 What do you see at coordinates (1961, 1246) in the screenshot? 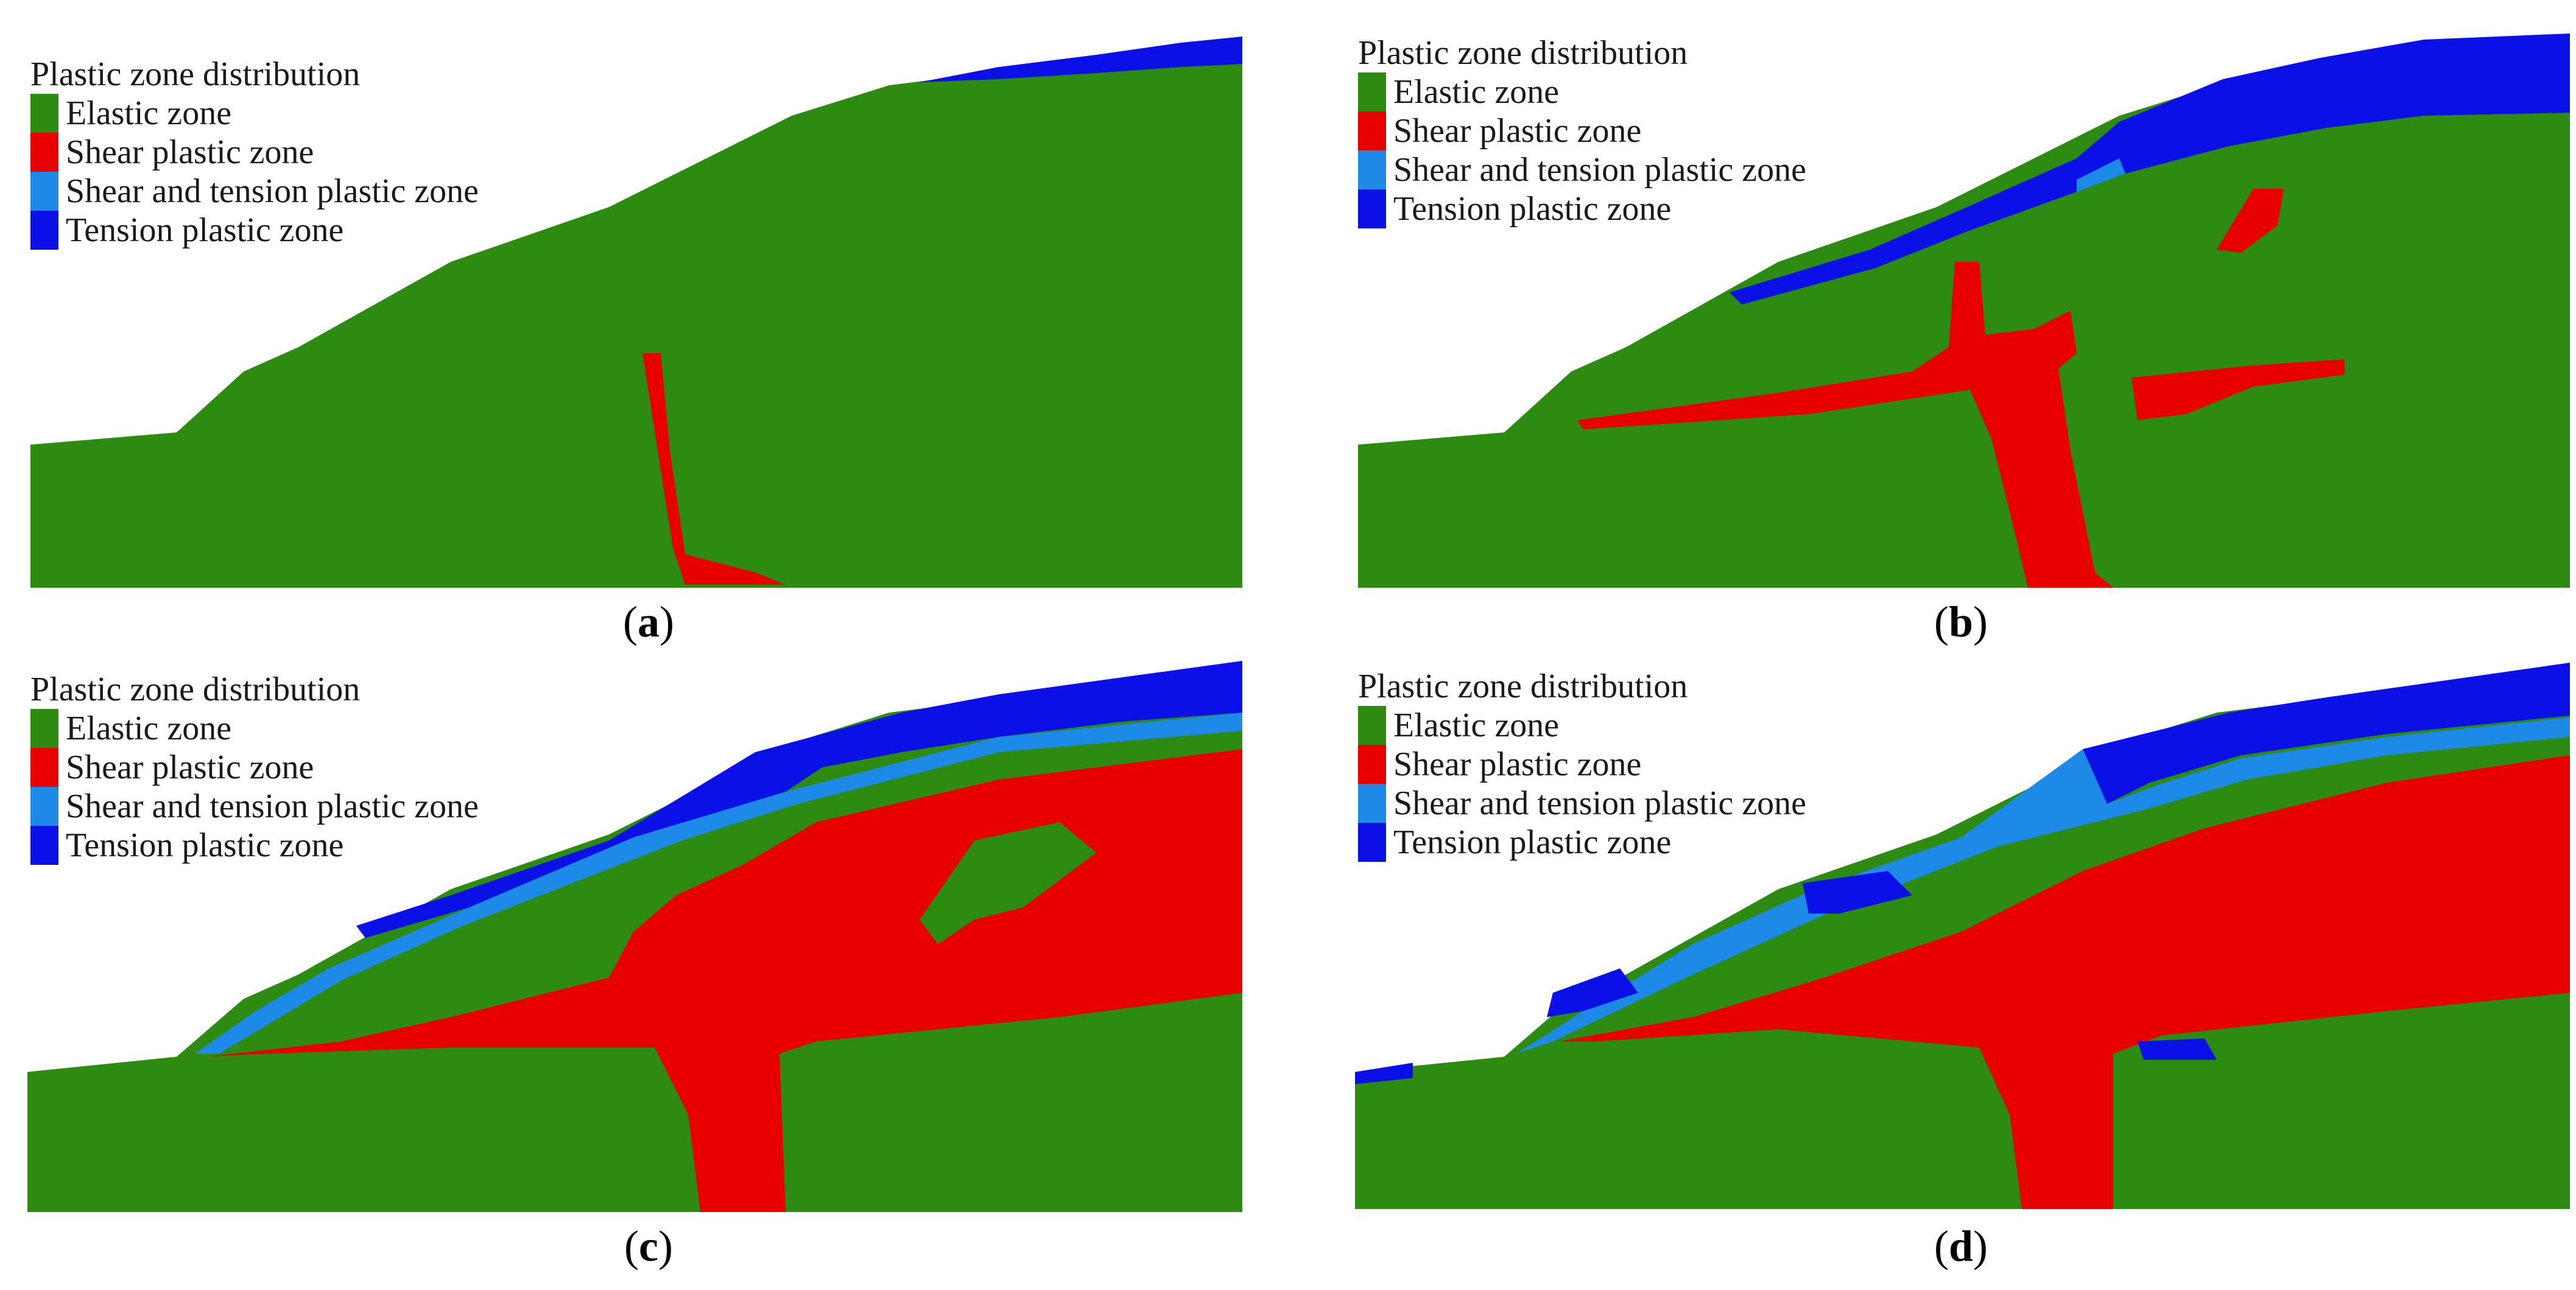
I see `caption-d: (d)` at bounding box center [1961, 1246].